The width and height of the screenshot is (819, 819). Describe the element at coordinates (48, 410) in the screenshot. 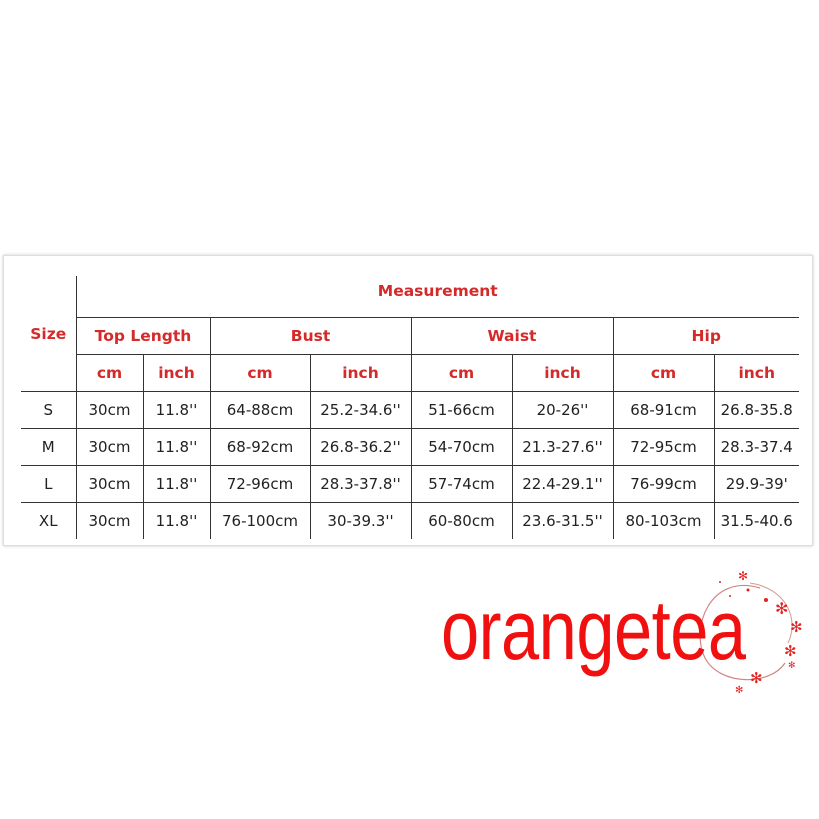

I see `size-cell: S` at that location.